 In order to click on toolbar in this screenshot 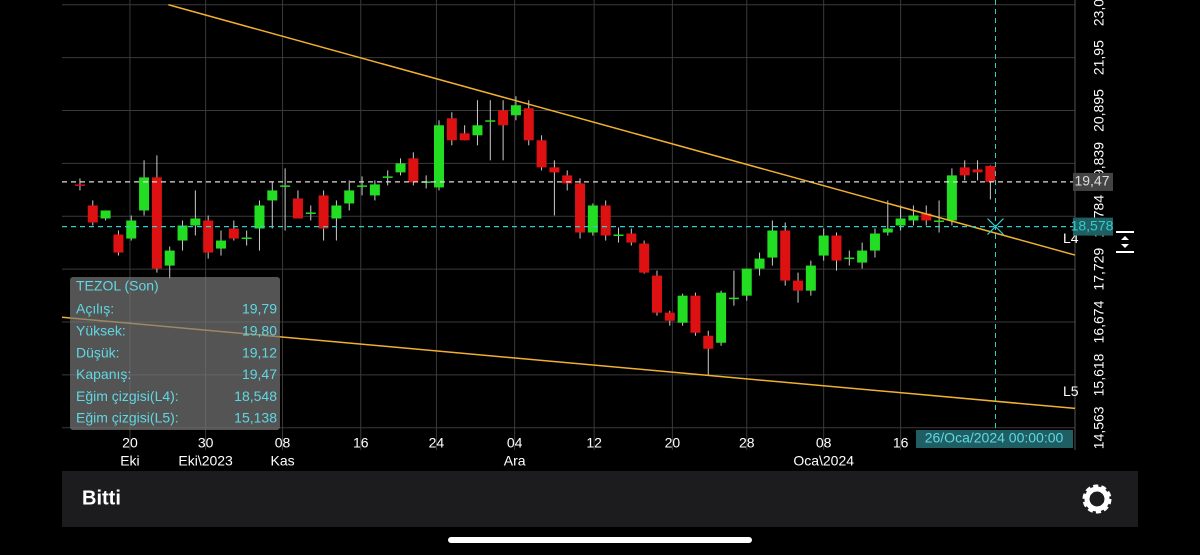, I will do `click(600, 499)`.